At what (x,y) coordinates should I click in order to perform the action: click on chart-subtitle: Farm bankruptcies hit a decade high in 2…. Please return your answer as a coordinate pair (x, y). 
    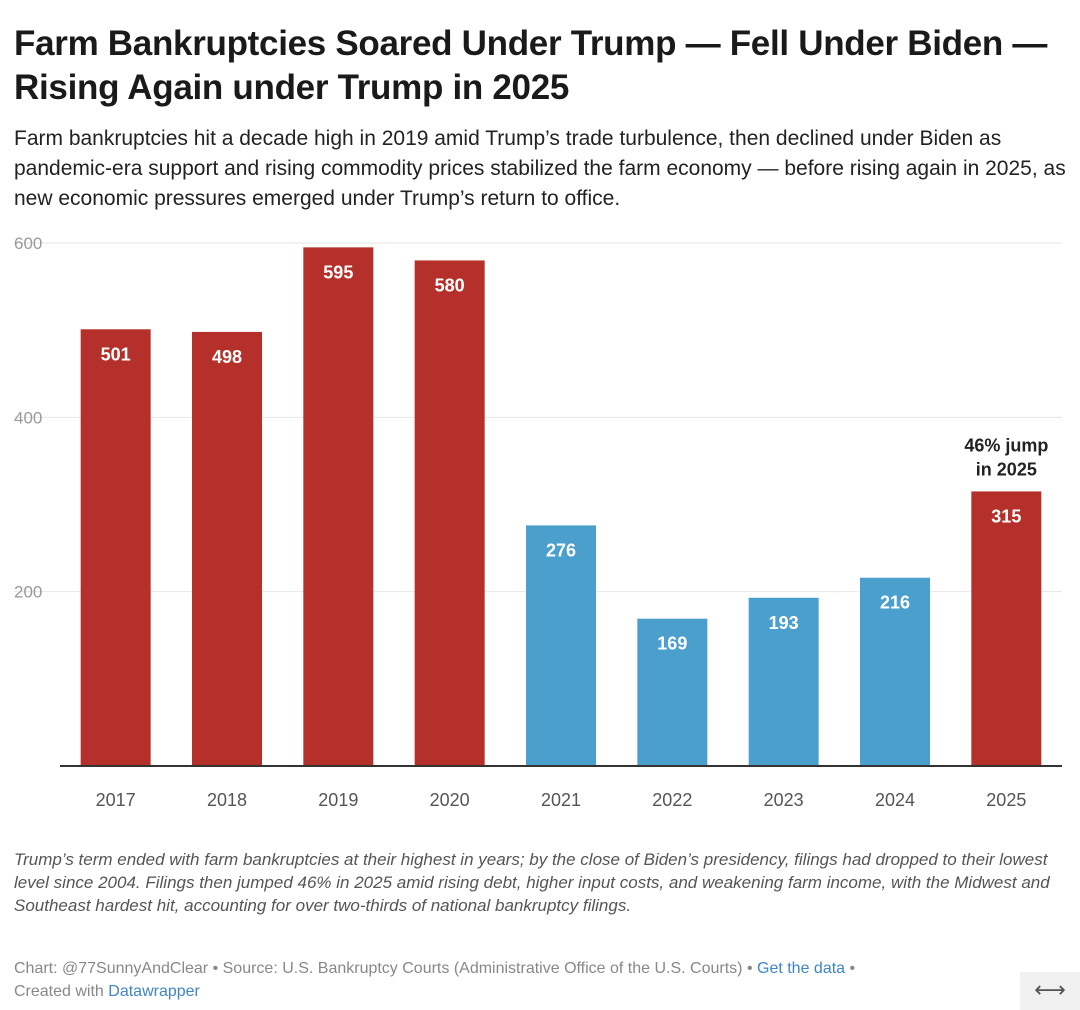
    Looking at the image, I should click on (540, 168).